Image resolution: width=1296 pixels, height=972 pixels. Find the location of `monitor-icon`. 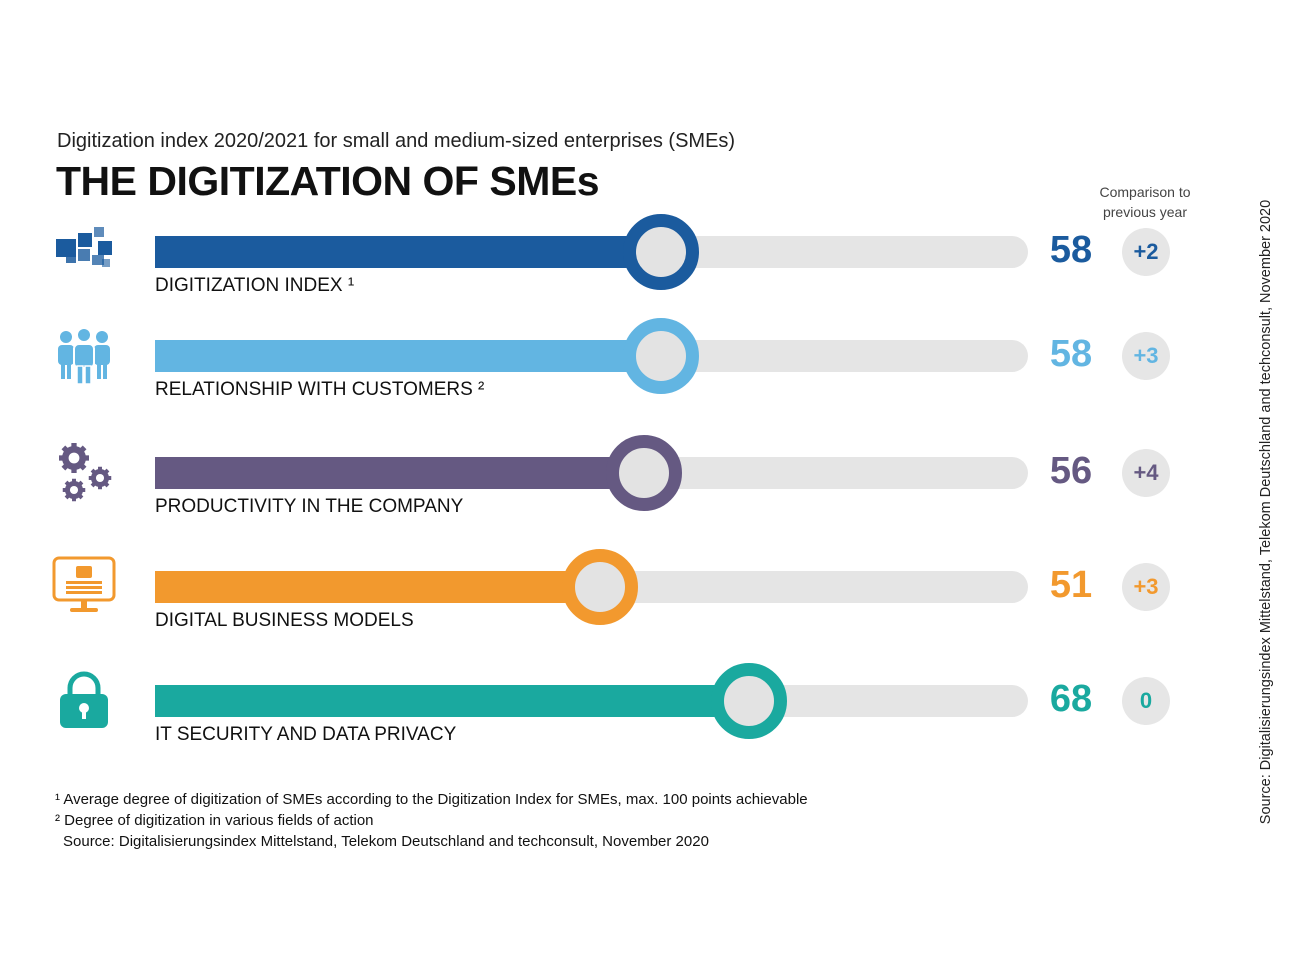

monitor-icon is located at coordinates (84, 586).